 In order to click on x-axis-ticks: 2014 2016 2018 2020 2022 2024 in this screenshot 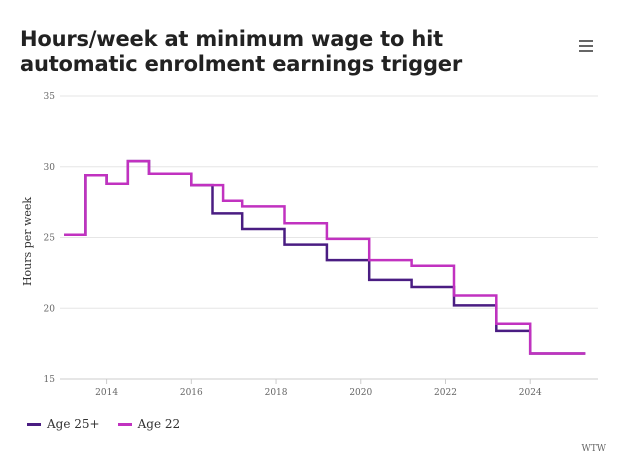, I will do `click(318, 388)`.